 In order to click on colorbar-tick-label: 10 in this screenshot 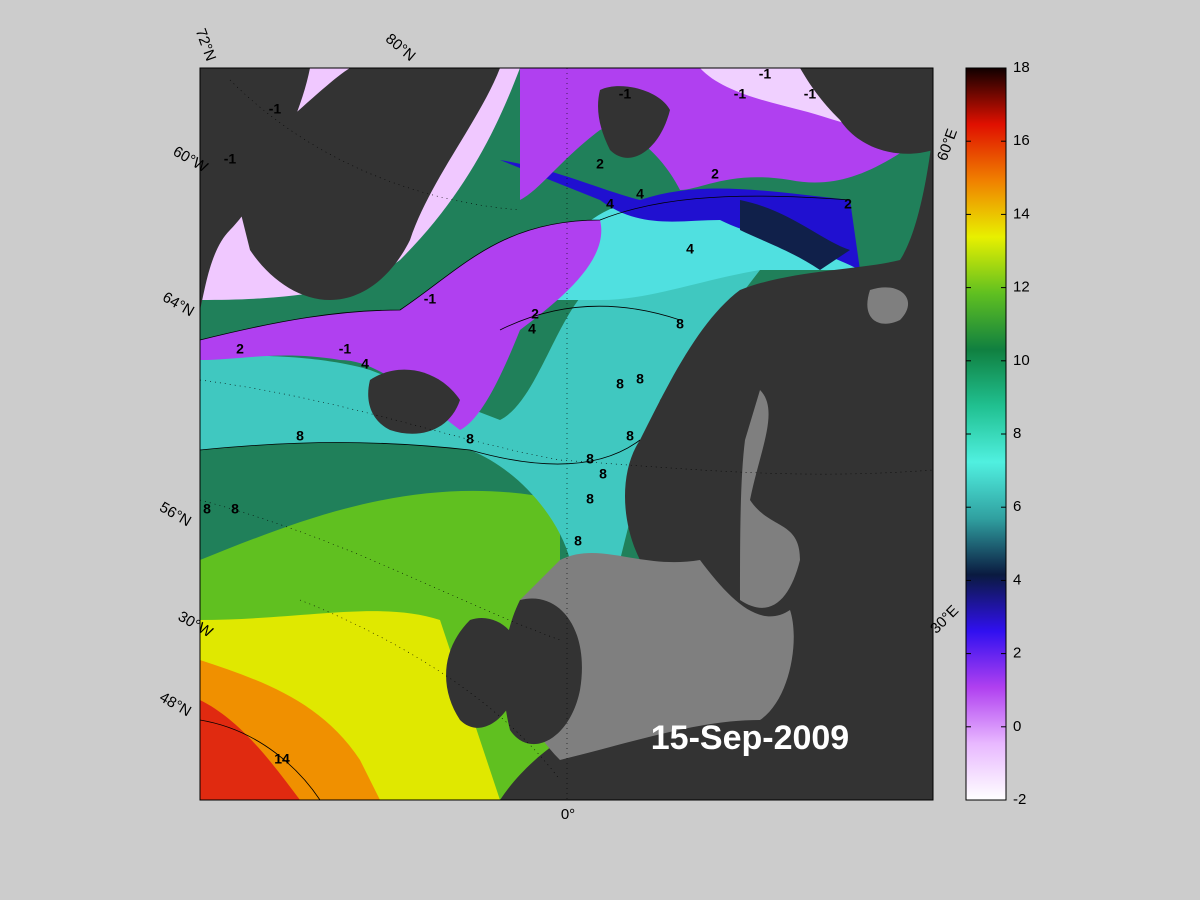, I will do `click(1021, 360)`.